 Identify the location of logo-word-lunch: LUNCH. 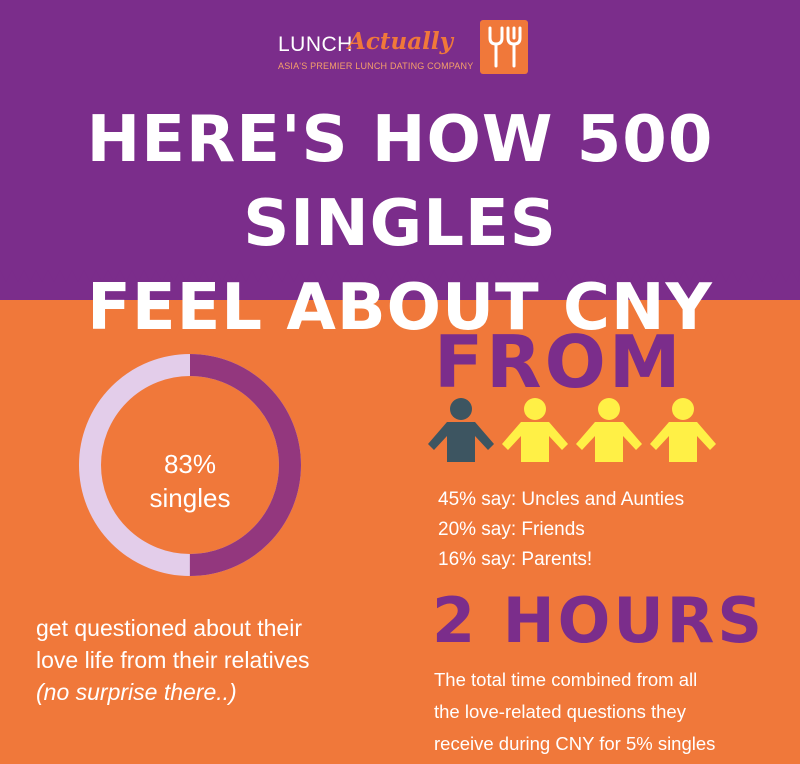
(315, 44).